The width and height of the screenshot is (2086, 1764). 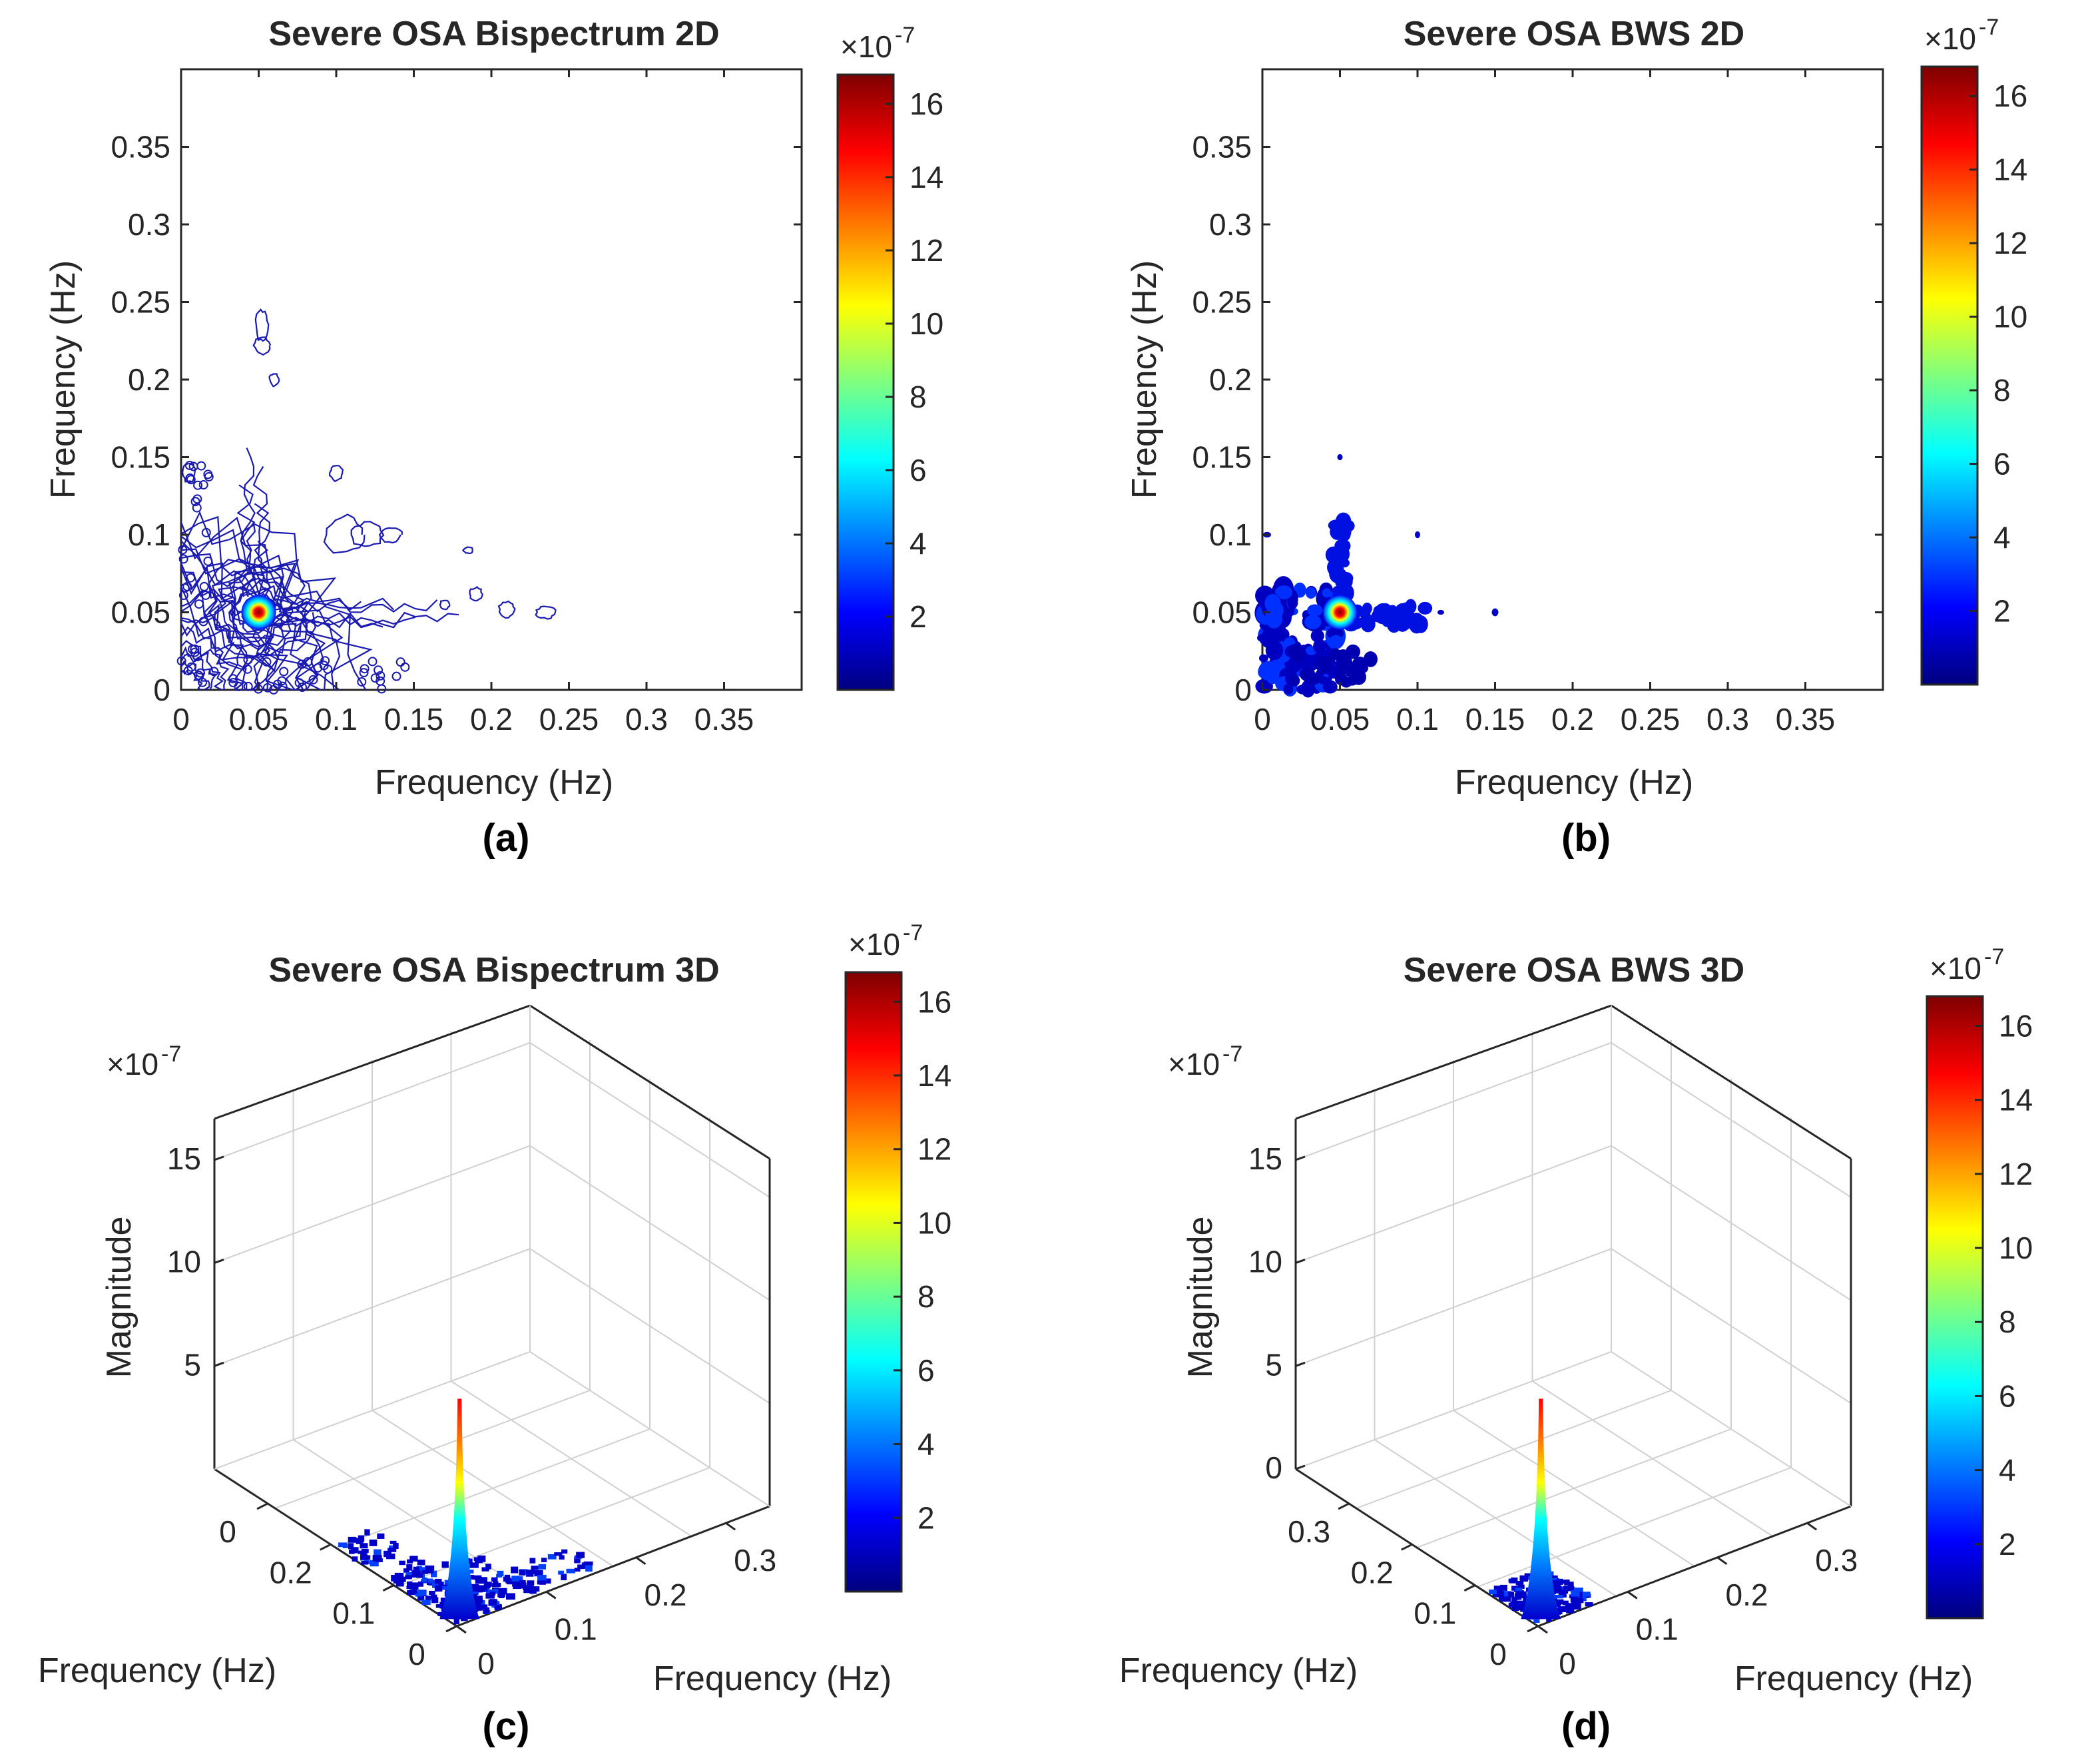 I want to click on panel-a-contour-vertical-arm, so click(x=246, y=540).